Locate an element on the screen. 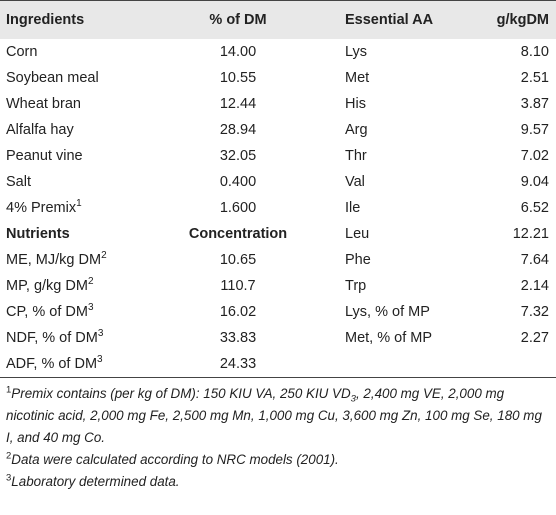 The width and height of the screenshot is (556, 515). table-row: Soybean meal 10.55 Met 2.51 is located at coordinates (278, 78).